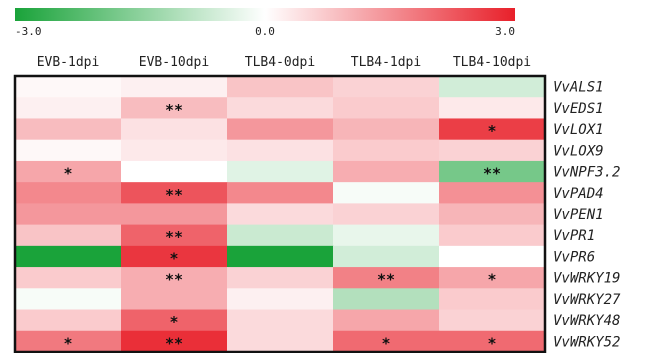 This screenshot has height=353, width=651. Describe the element at coordinates (280, 62) in the screenshot. I see `column-label: TLB4-0dpi` at that location.